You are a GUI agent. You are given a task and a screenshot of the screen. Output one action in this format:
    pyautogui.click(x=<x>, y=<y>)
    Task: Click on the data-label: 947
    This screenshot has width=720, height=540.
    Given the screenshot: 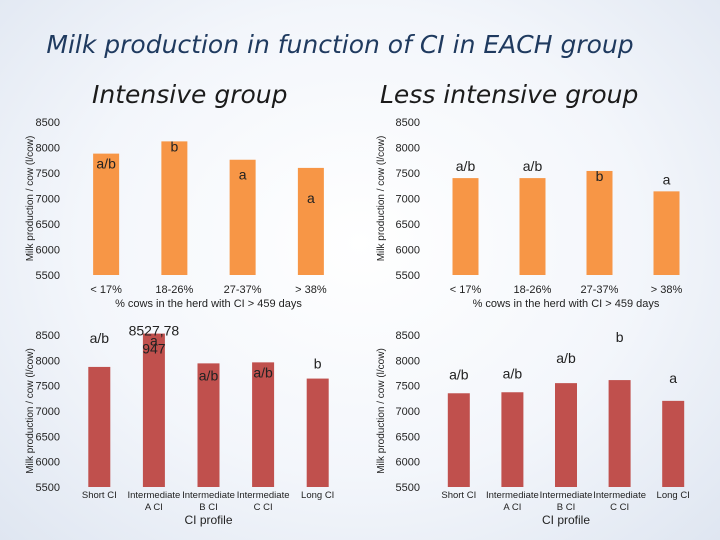 What is the action you would take?
    pyautogui.click(x=154, y=349)
    